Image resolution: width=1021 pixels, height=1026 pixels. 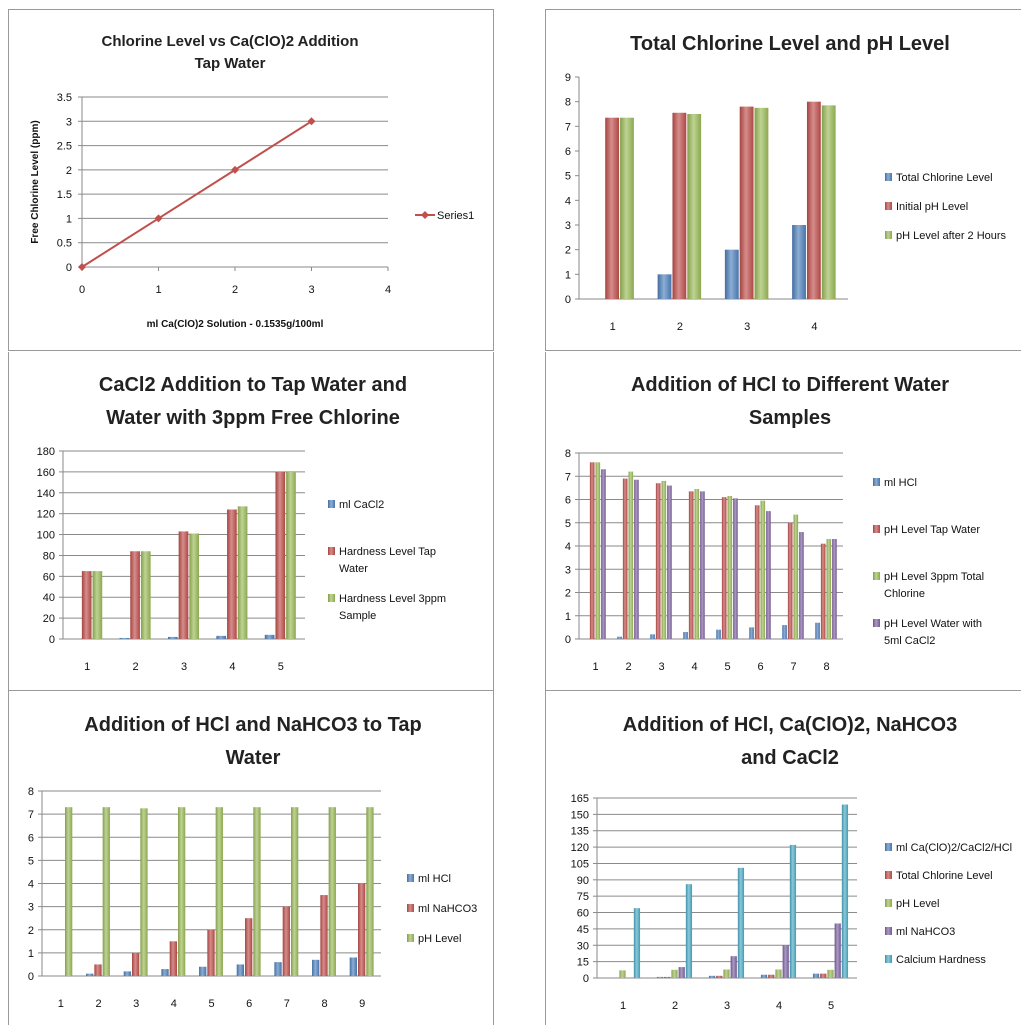 I want to click on legend-label: pH Level Tap Water, so click(x=932, y=530).